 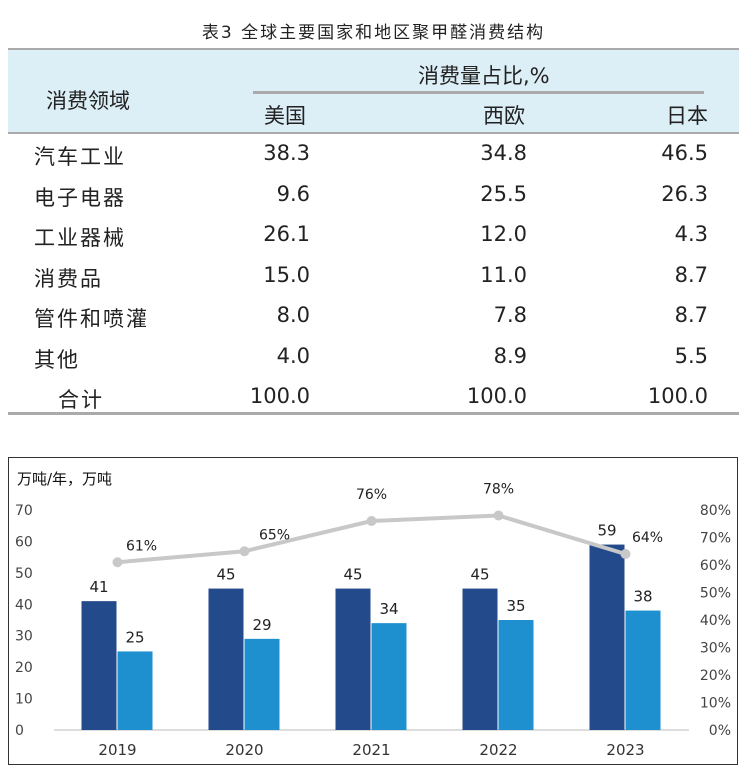 What do you see at coordinates (498, 490) in the screenshot?
I see `ratio-label: 78%` at bounding box center [498, 490].